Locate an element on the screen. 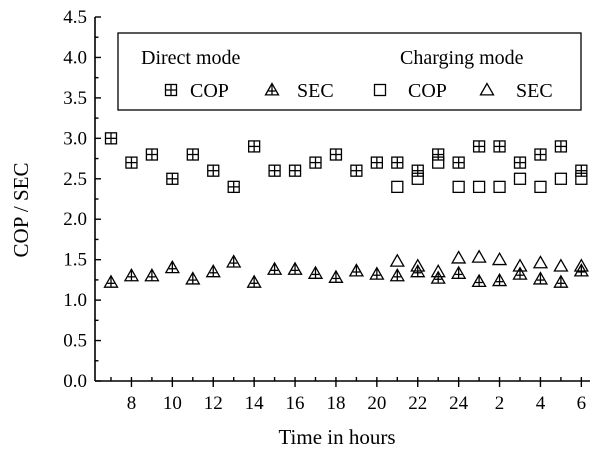  y-axis-ticks: 0.0 0.5 1.0 1.5 2.0 2.5 3.0 3.5 4.0 4.5 is located at coordinates (82, 199).